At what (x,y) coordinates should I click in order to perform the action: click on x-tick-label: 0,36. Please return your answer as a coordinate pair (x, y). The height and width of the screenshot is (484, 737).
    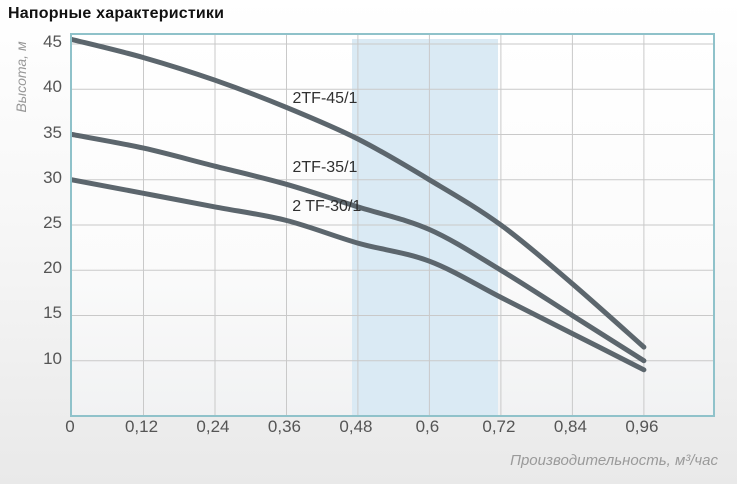
    Looking at the image, I should click on (284, 426).